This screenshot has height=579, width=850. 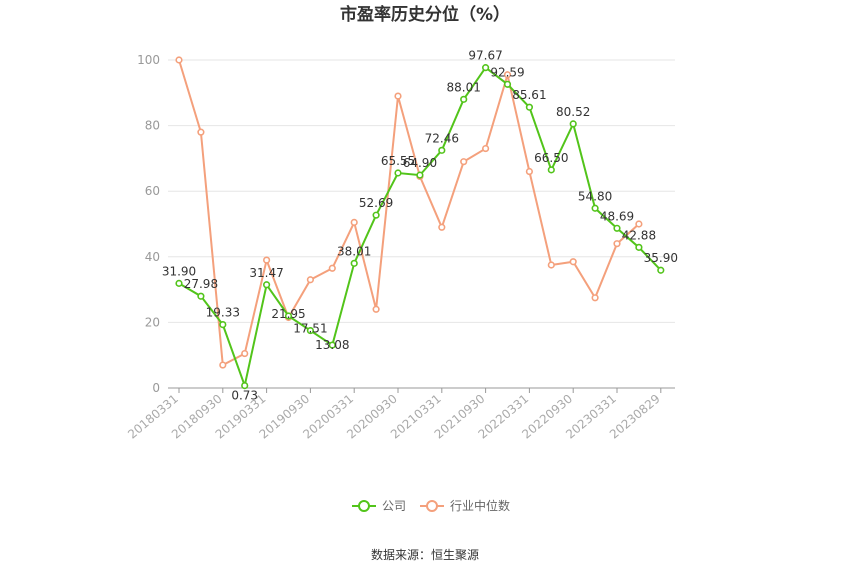 I want to click on legend: 公司 行业中位数, so click(x=431, y=505).